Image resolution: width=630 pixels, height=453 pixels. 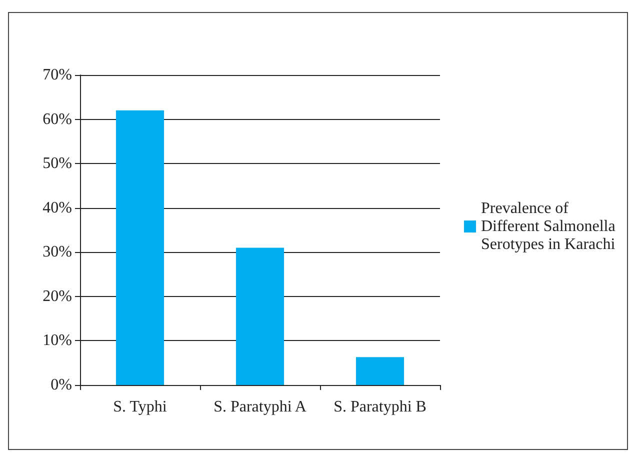 What do you see at coordinates (57, 296) in the screenshot?
I see `y-tick-label: 20%` at bounding box center [57, 296].